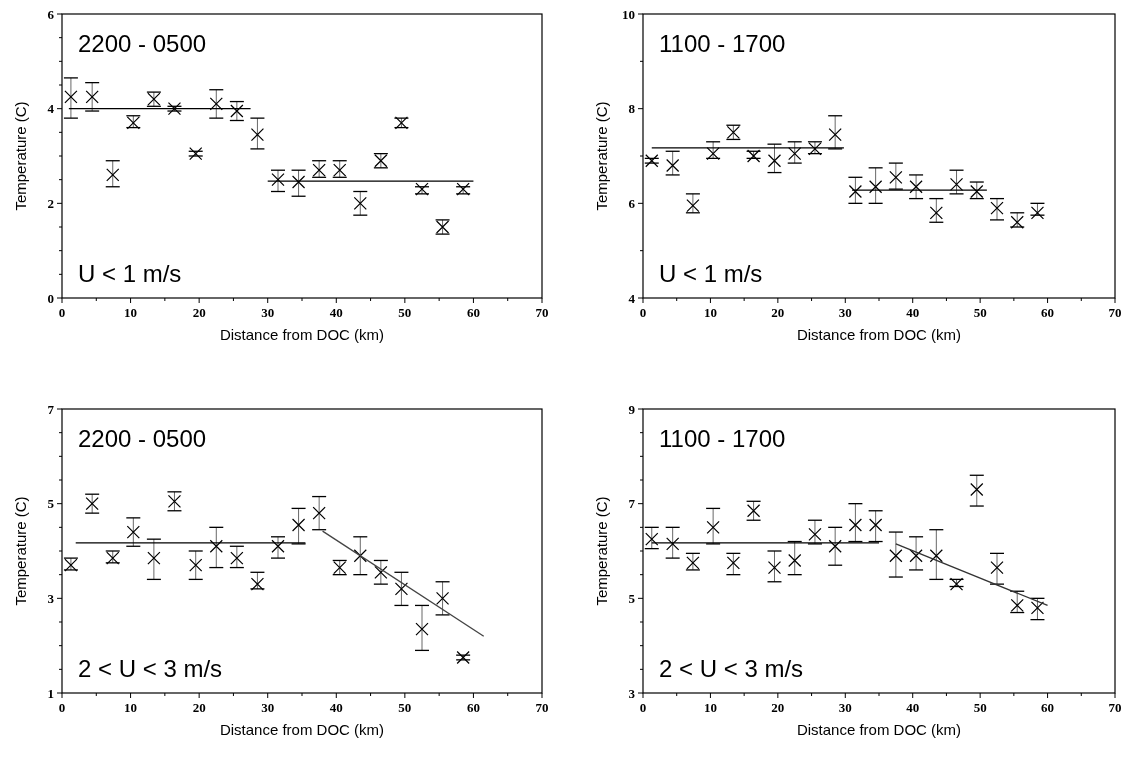 Image resolution: width=1138 pixels, height=761 pixels. I want to click on y-tick-label: 1, so click(50, 693).